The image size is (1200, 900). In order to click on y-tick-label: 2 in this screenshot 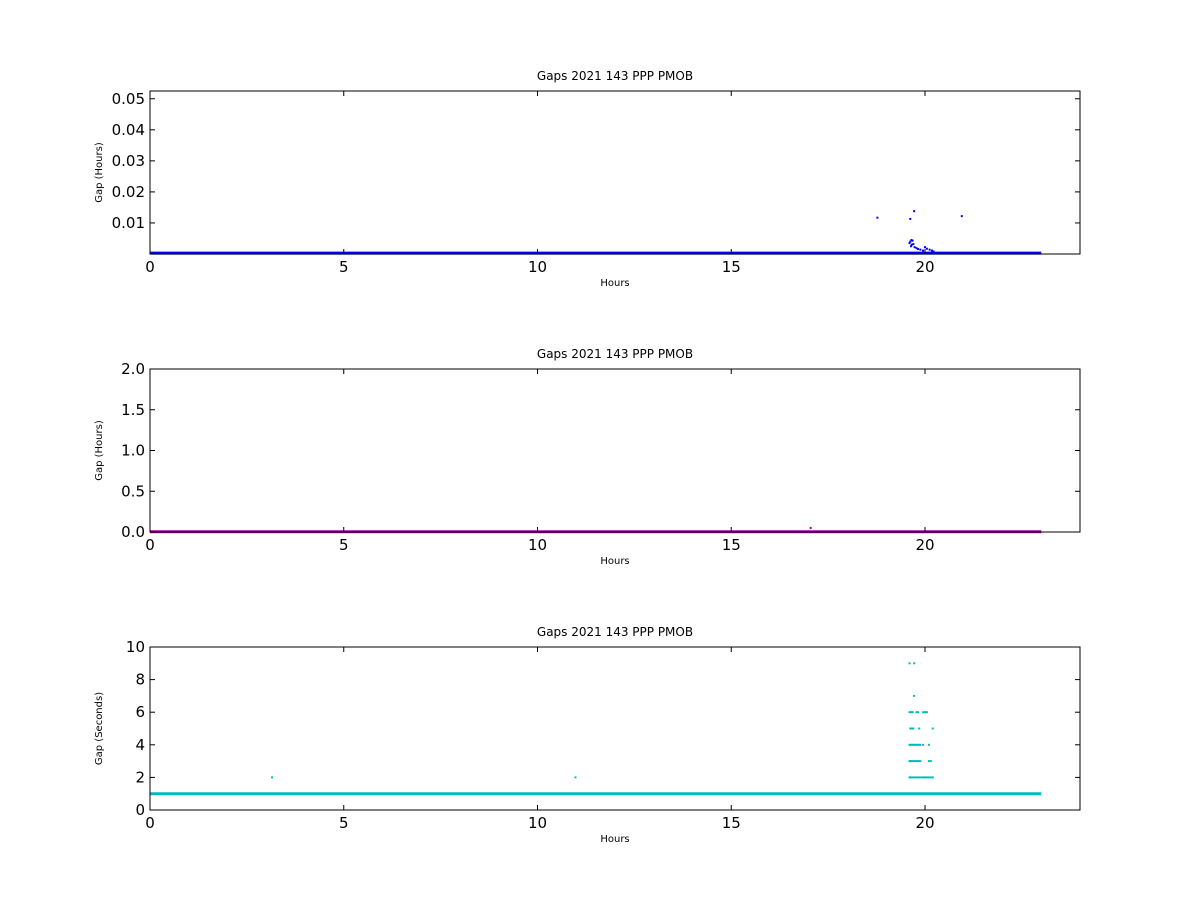, I will do `click(140, 777)`.